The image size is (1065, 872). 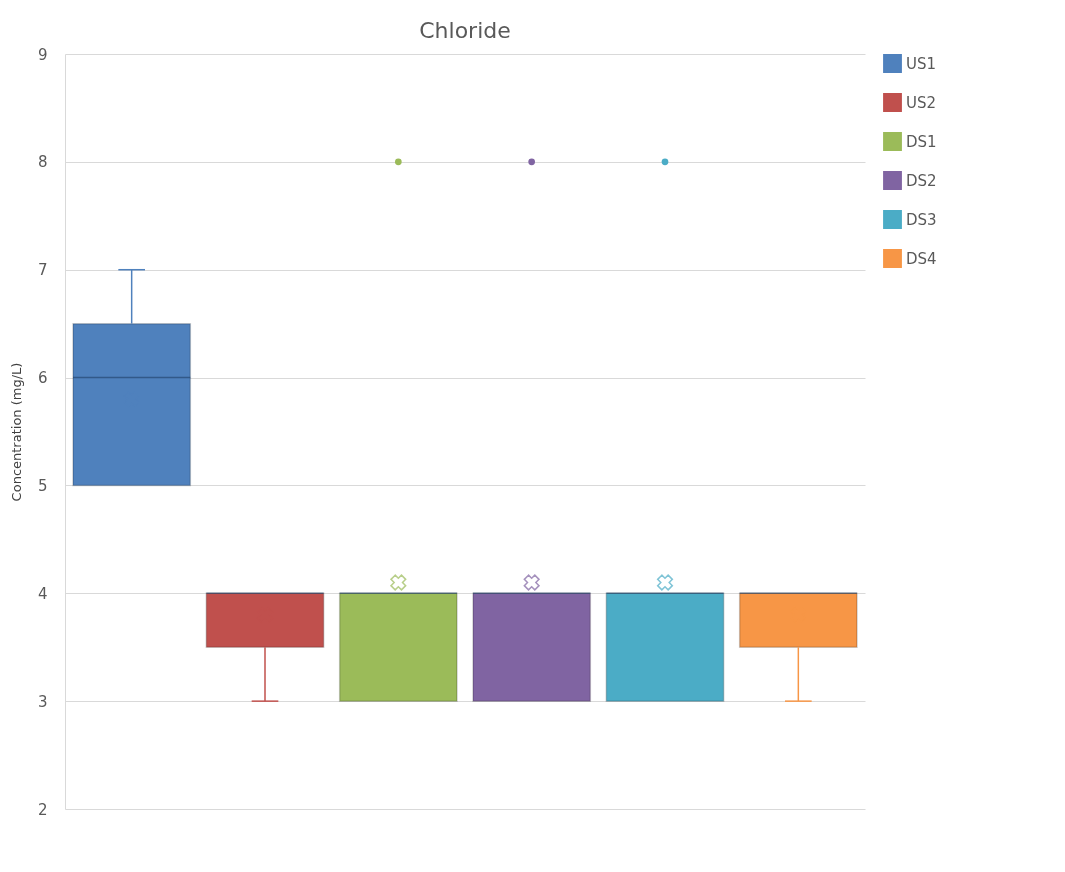 I want to click on y-tick-label: 3, so click(x=42, y=701).